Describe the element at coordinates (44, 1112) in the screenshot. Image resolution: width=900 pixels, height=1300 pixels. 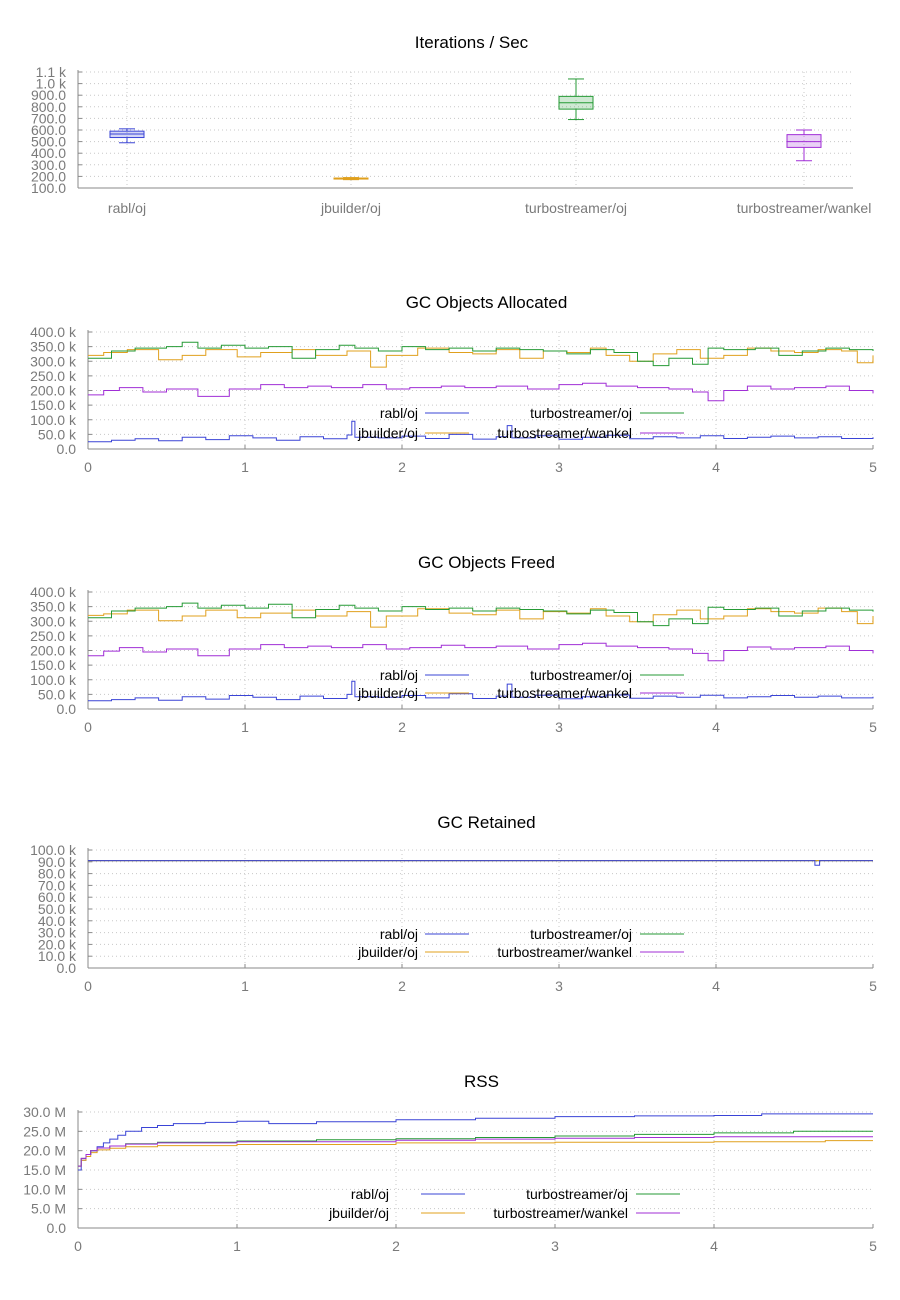
I see `y-tick-label: 30.0 M` at that location.